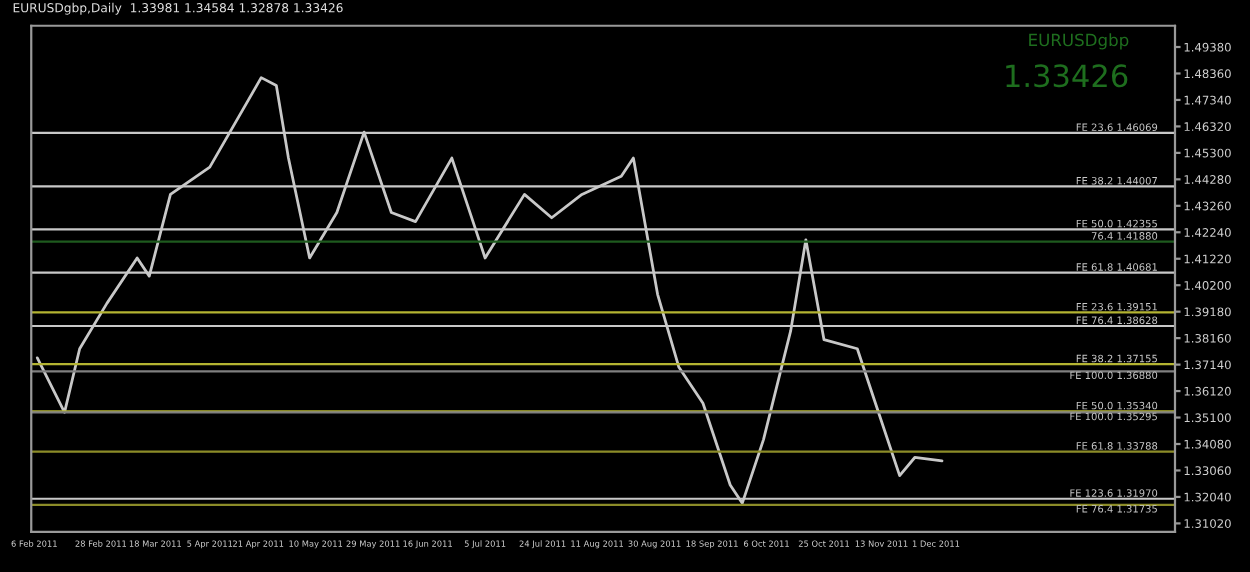 The image size is (1250, 572). What do you see at coordinates (1067, 76) in the screenshot?
I see `annotation: 1.33426` at bounding box center [1067, 76].